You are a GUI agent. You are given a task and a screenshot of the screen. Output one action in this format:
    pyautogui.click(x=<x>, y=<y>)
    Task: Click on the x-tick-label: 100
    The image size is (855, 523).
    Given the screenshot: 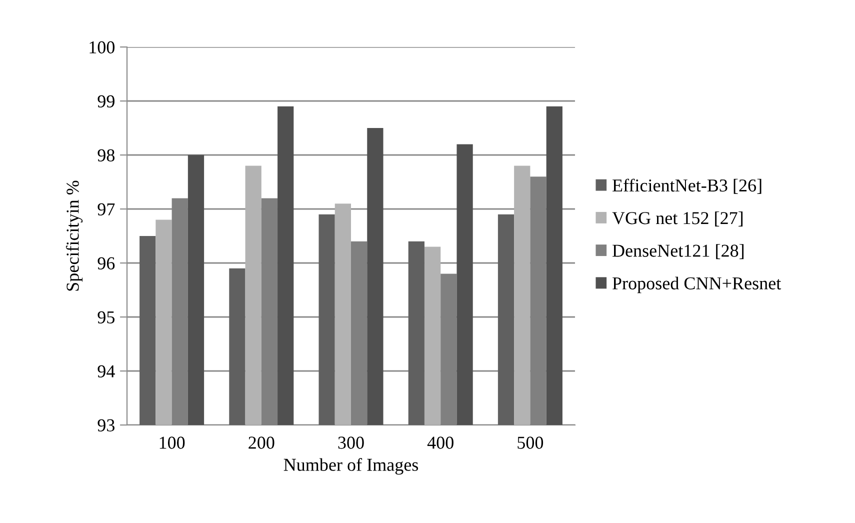 What is the action you would take?
    pyautogui.click(x=172, y=442)
    